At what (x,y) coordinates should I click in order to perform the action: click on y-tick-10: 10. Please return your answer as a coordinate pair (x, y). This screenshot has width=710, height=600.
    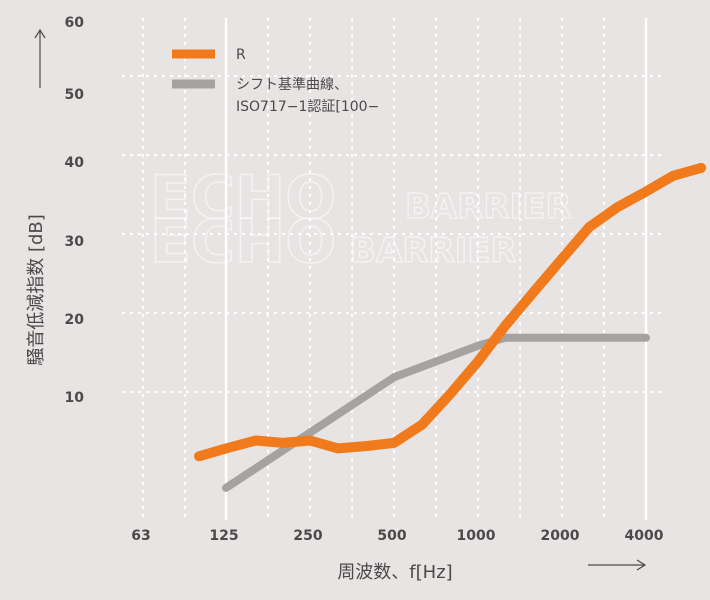
    Looking at the image, I should click on (75, 398).